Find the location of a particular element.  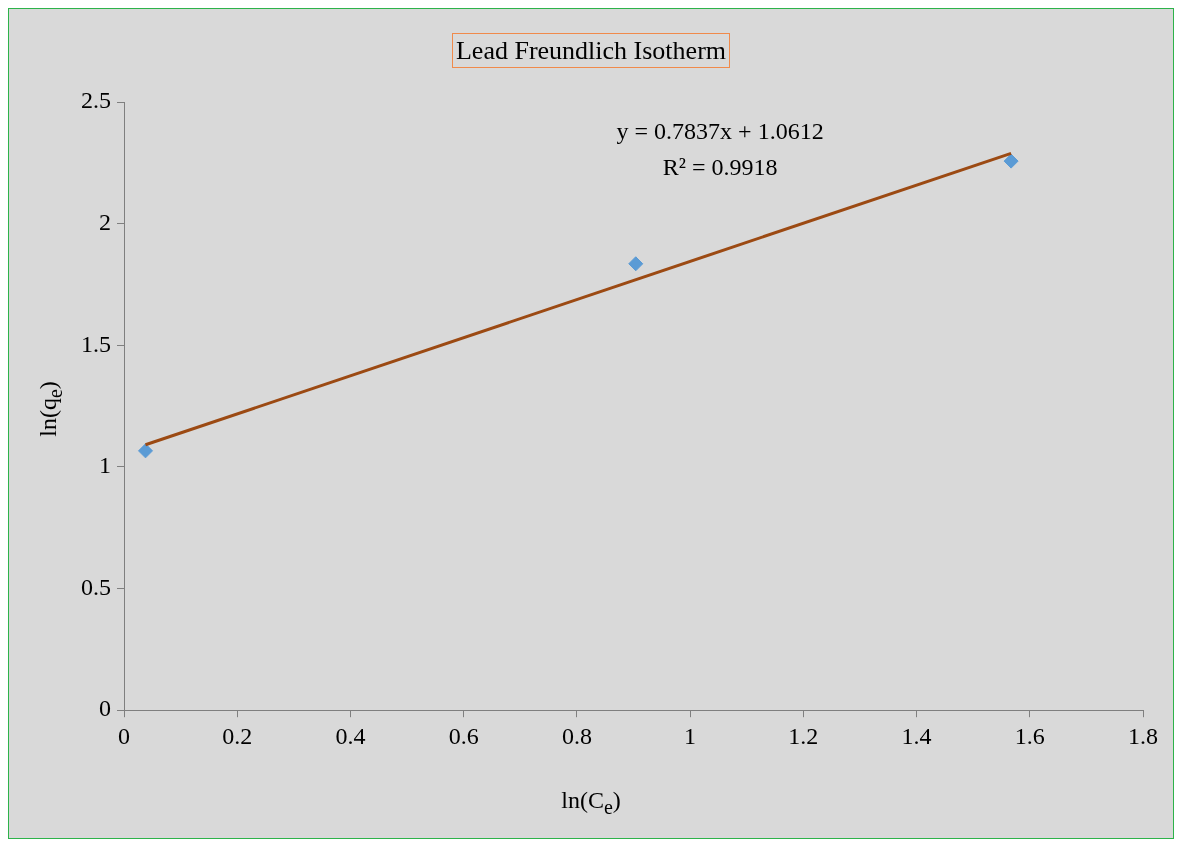

y-tick-label: 0 is located at coordinates (105, 708).